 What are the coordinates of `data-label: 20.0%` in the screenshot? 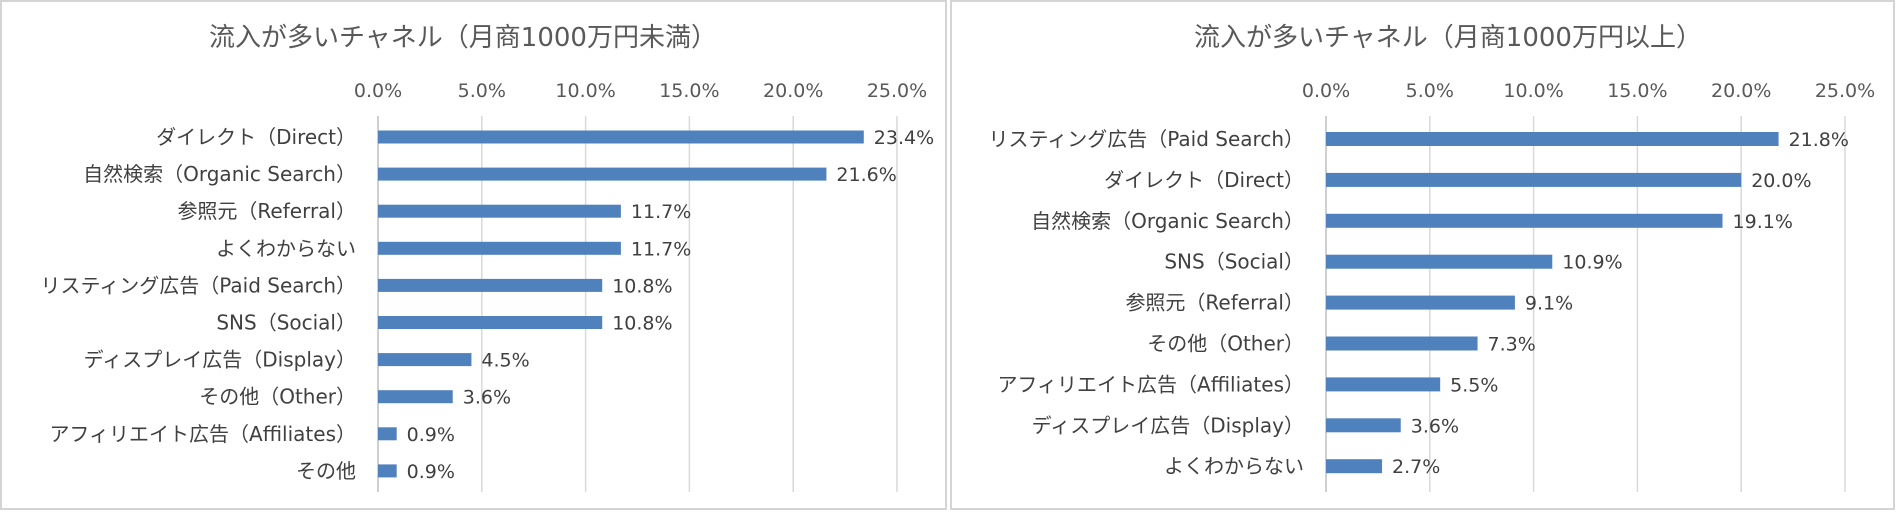 It's located at (1781, 181).